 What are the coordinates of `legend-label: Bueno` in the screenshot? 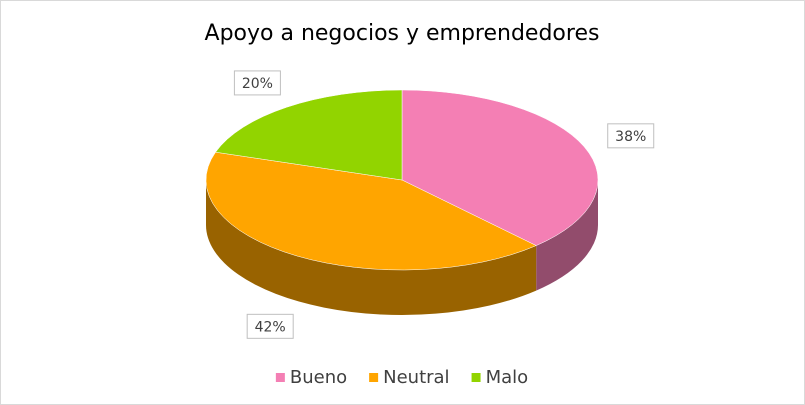 It's located at (318, 377).